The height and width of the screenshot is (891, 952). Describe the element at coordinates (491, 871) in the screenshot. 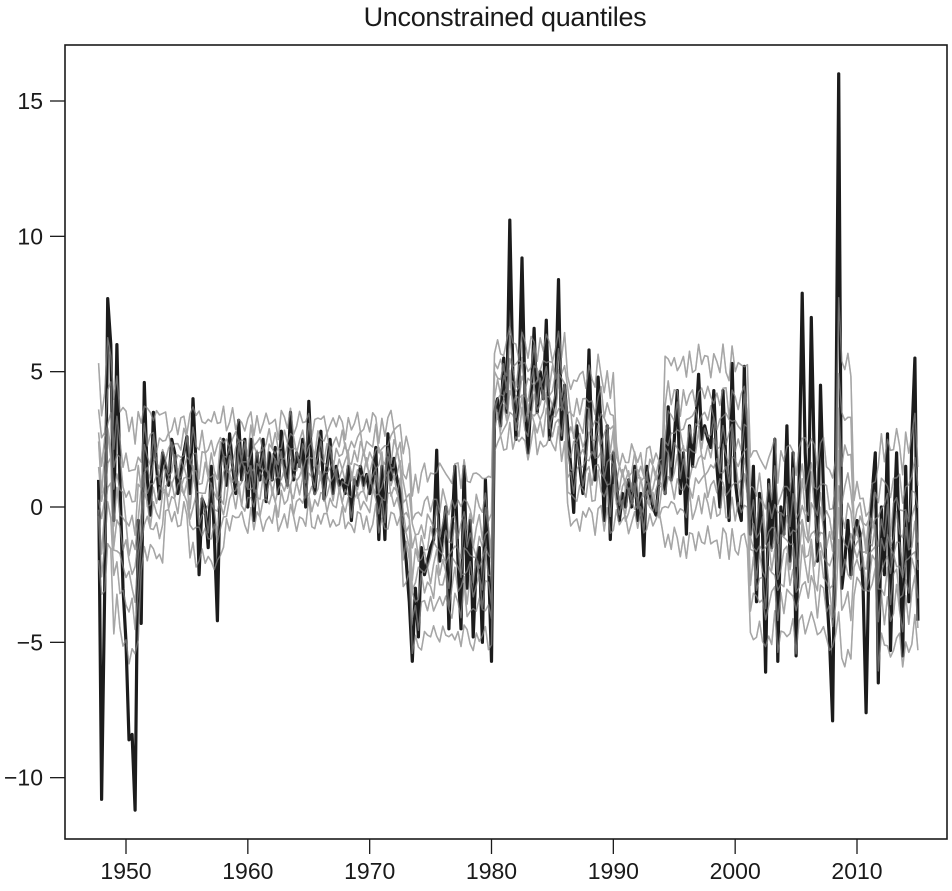

I see `x-tick-label: 1980` at that location.